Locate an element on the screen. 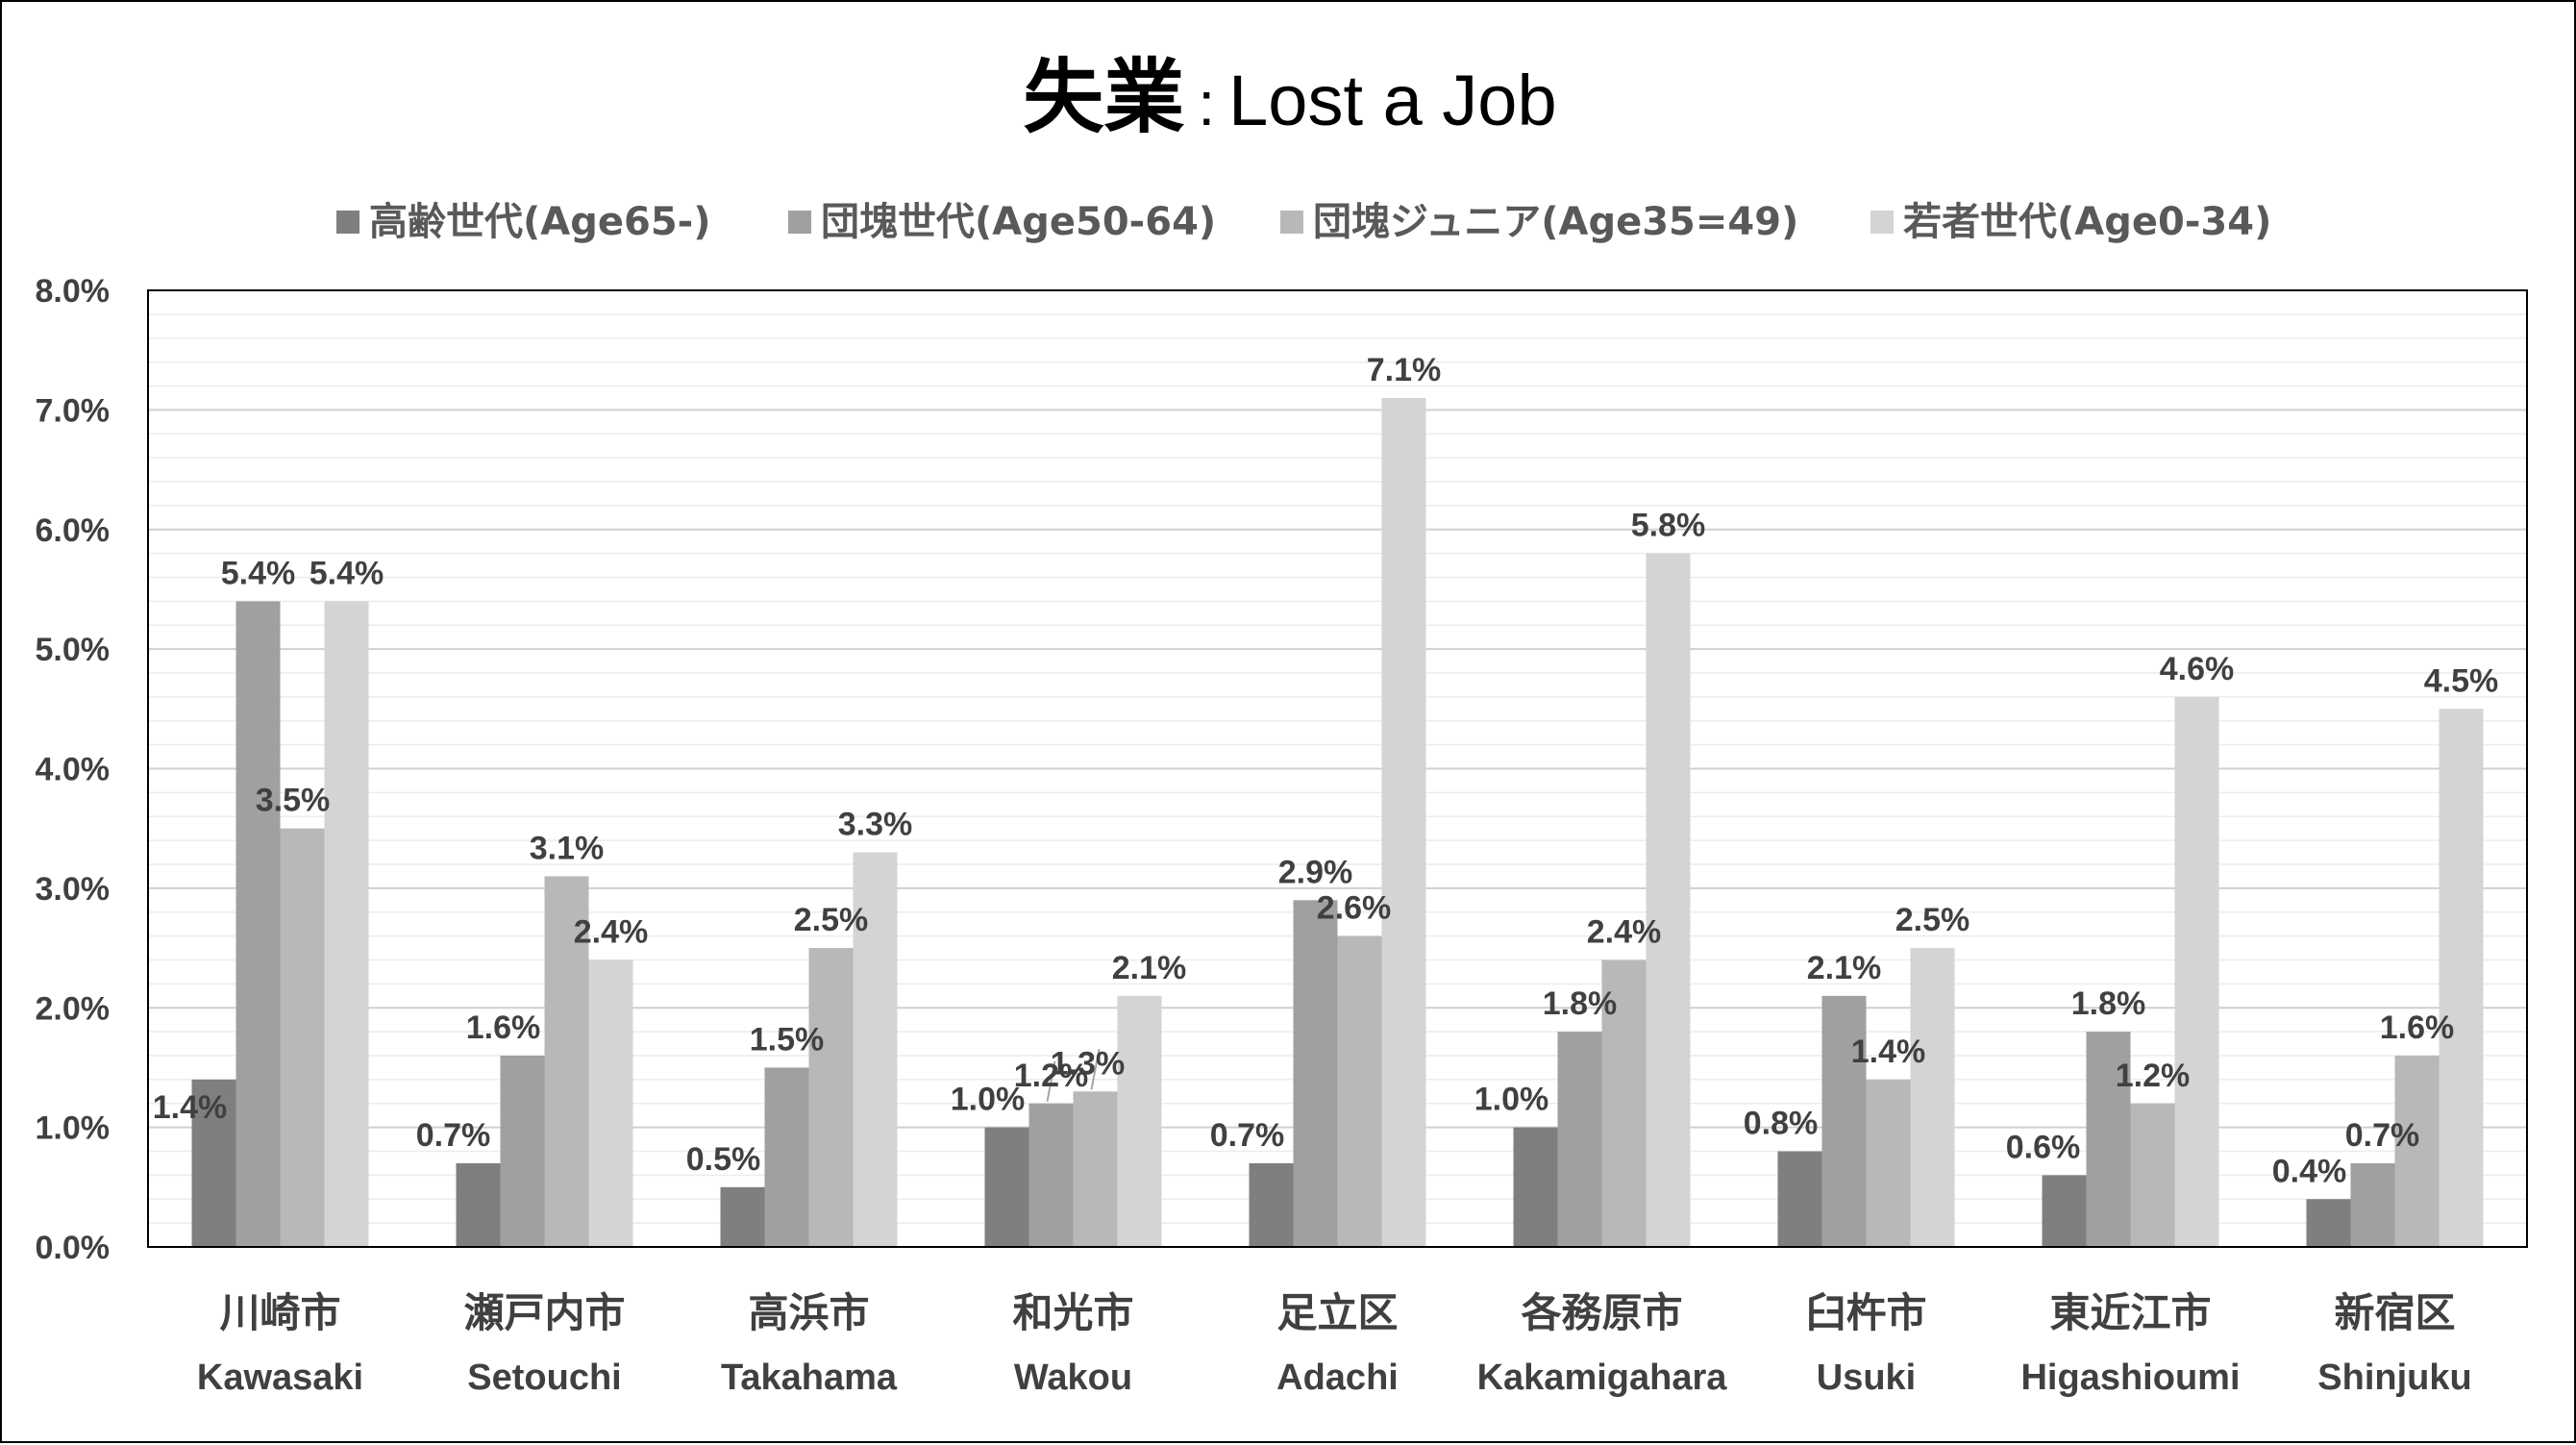  x-category-label-jp: 和光市 is located at coordinates (1073, 1312).